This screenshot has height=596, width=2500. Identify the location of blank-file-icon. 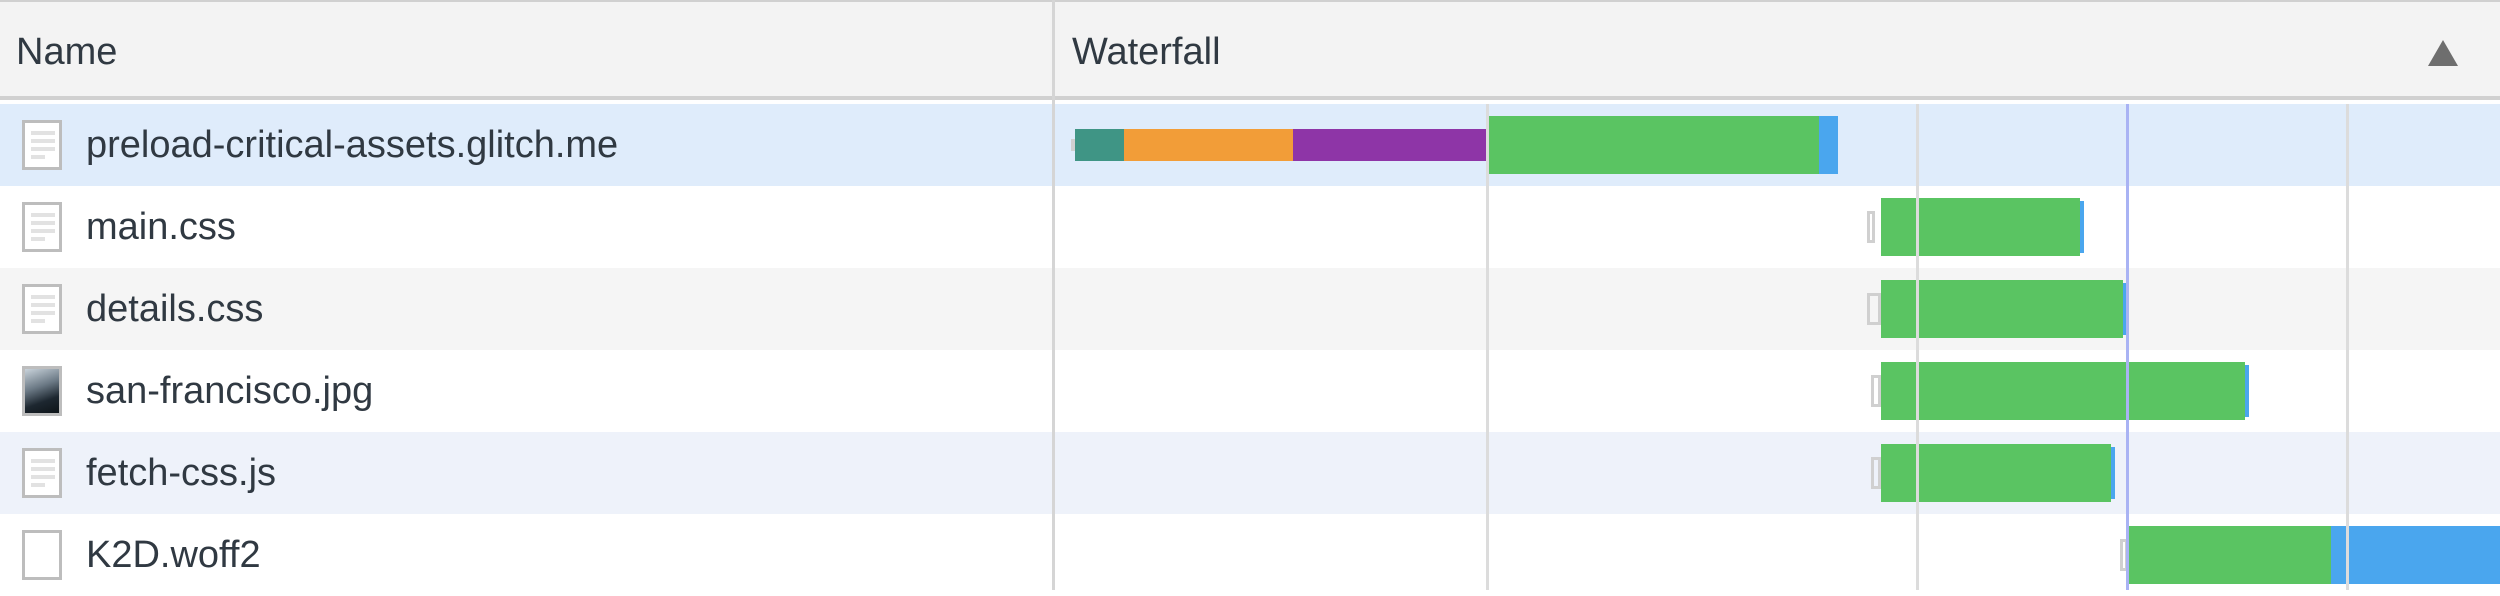
(42, 555).